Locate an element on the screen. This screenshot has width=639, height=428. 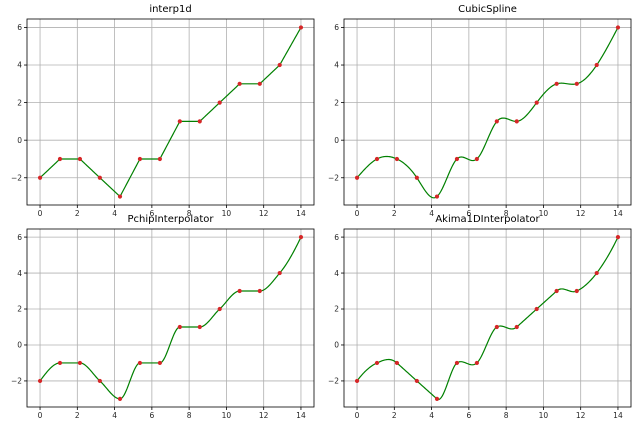
subplot-title: interp1d is located at coordinates (170, 9).